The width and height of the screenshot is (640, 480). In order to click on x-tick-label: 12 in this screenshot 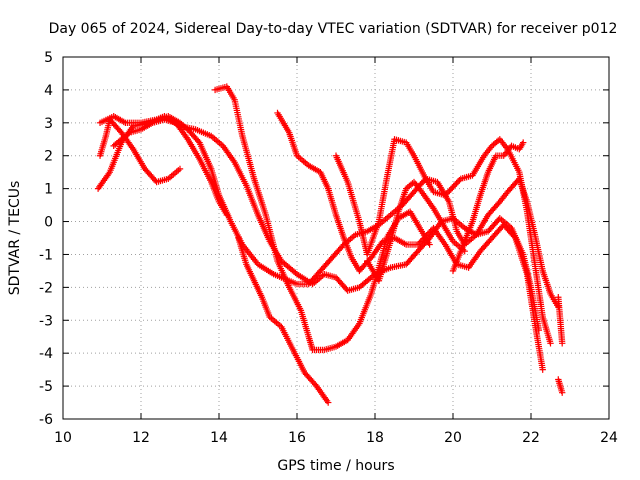, I will do `click(141, 438)`.